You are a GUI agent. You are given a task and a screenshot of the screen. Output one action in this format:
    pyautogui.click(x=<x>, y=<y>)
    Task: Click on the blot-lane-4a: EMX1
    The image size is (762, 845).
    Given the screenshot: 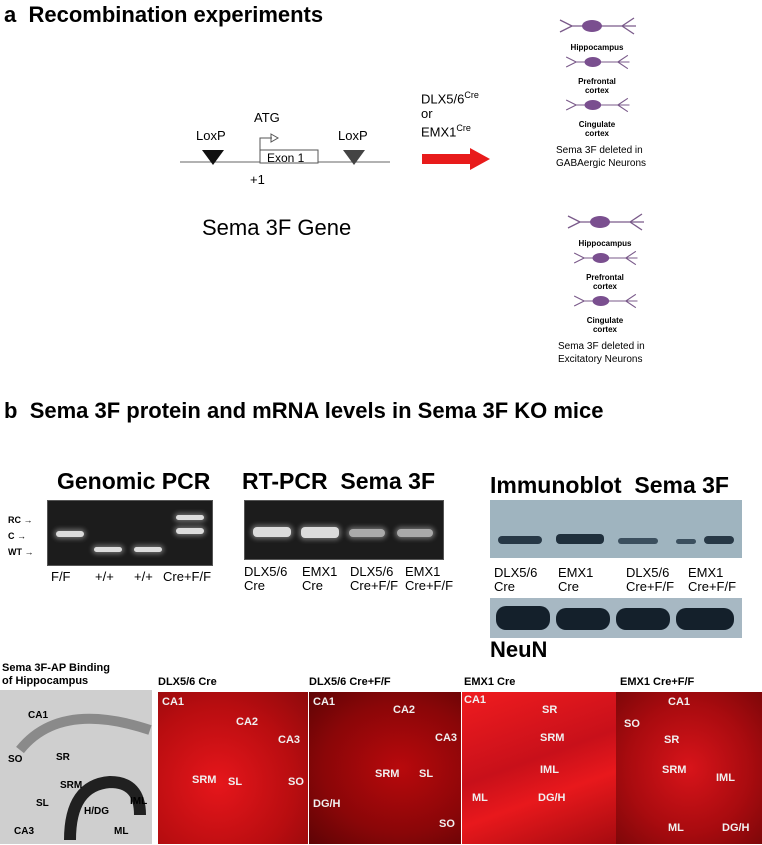 What is the action you would take?
    pyautogui.click(x=706, y=572)
    